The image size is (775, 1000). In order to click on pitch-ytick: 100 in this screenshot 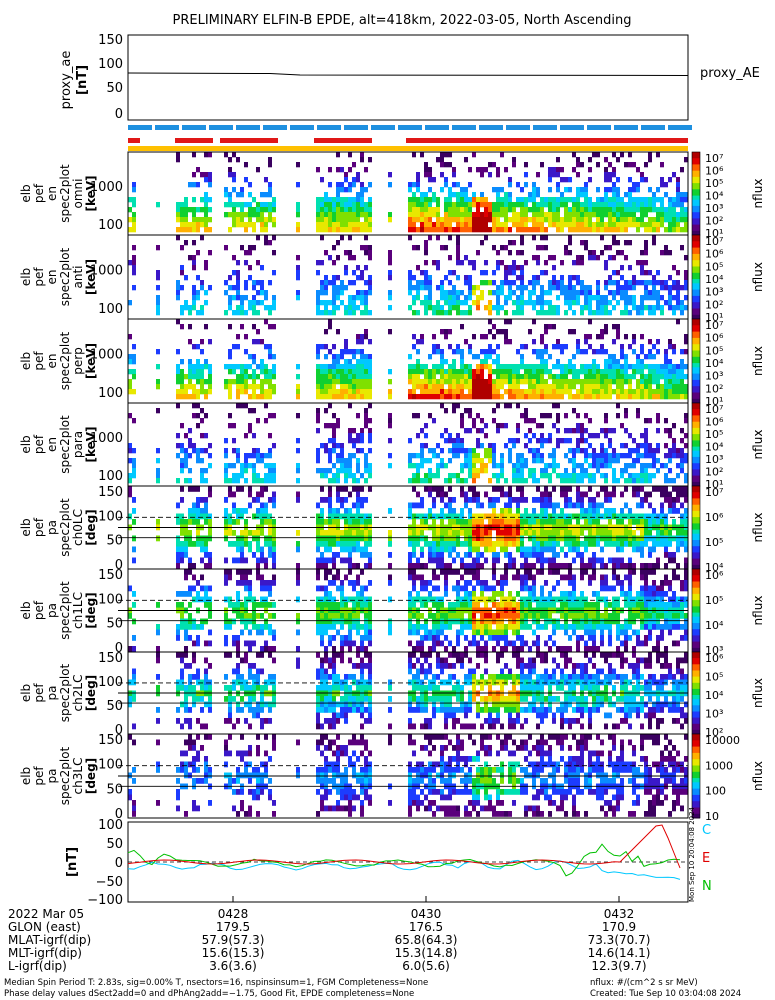, I will do `click(110, 599)`.